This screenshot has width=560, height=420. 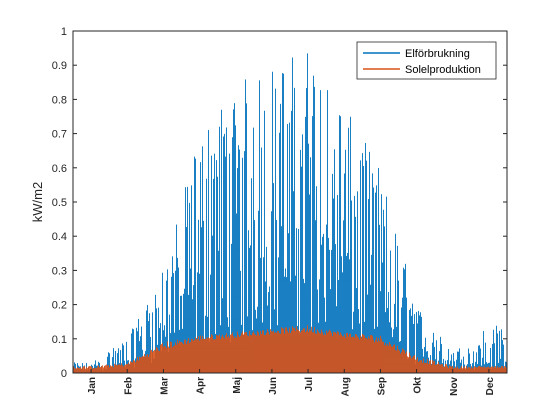 I want to click on x-tick-label: Jun, so click(x=273, y=386).